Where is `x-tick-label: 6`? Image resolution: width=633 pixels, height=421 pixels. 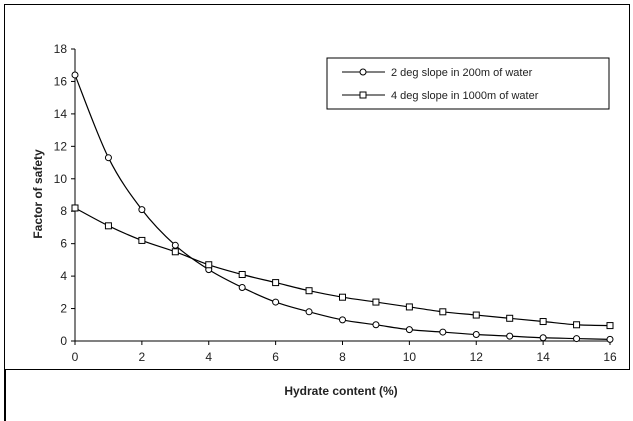 x-tick-label: 6 is located at coordinates (275, 357).